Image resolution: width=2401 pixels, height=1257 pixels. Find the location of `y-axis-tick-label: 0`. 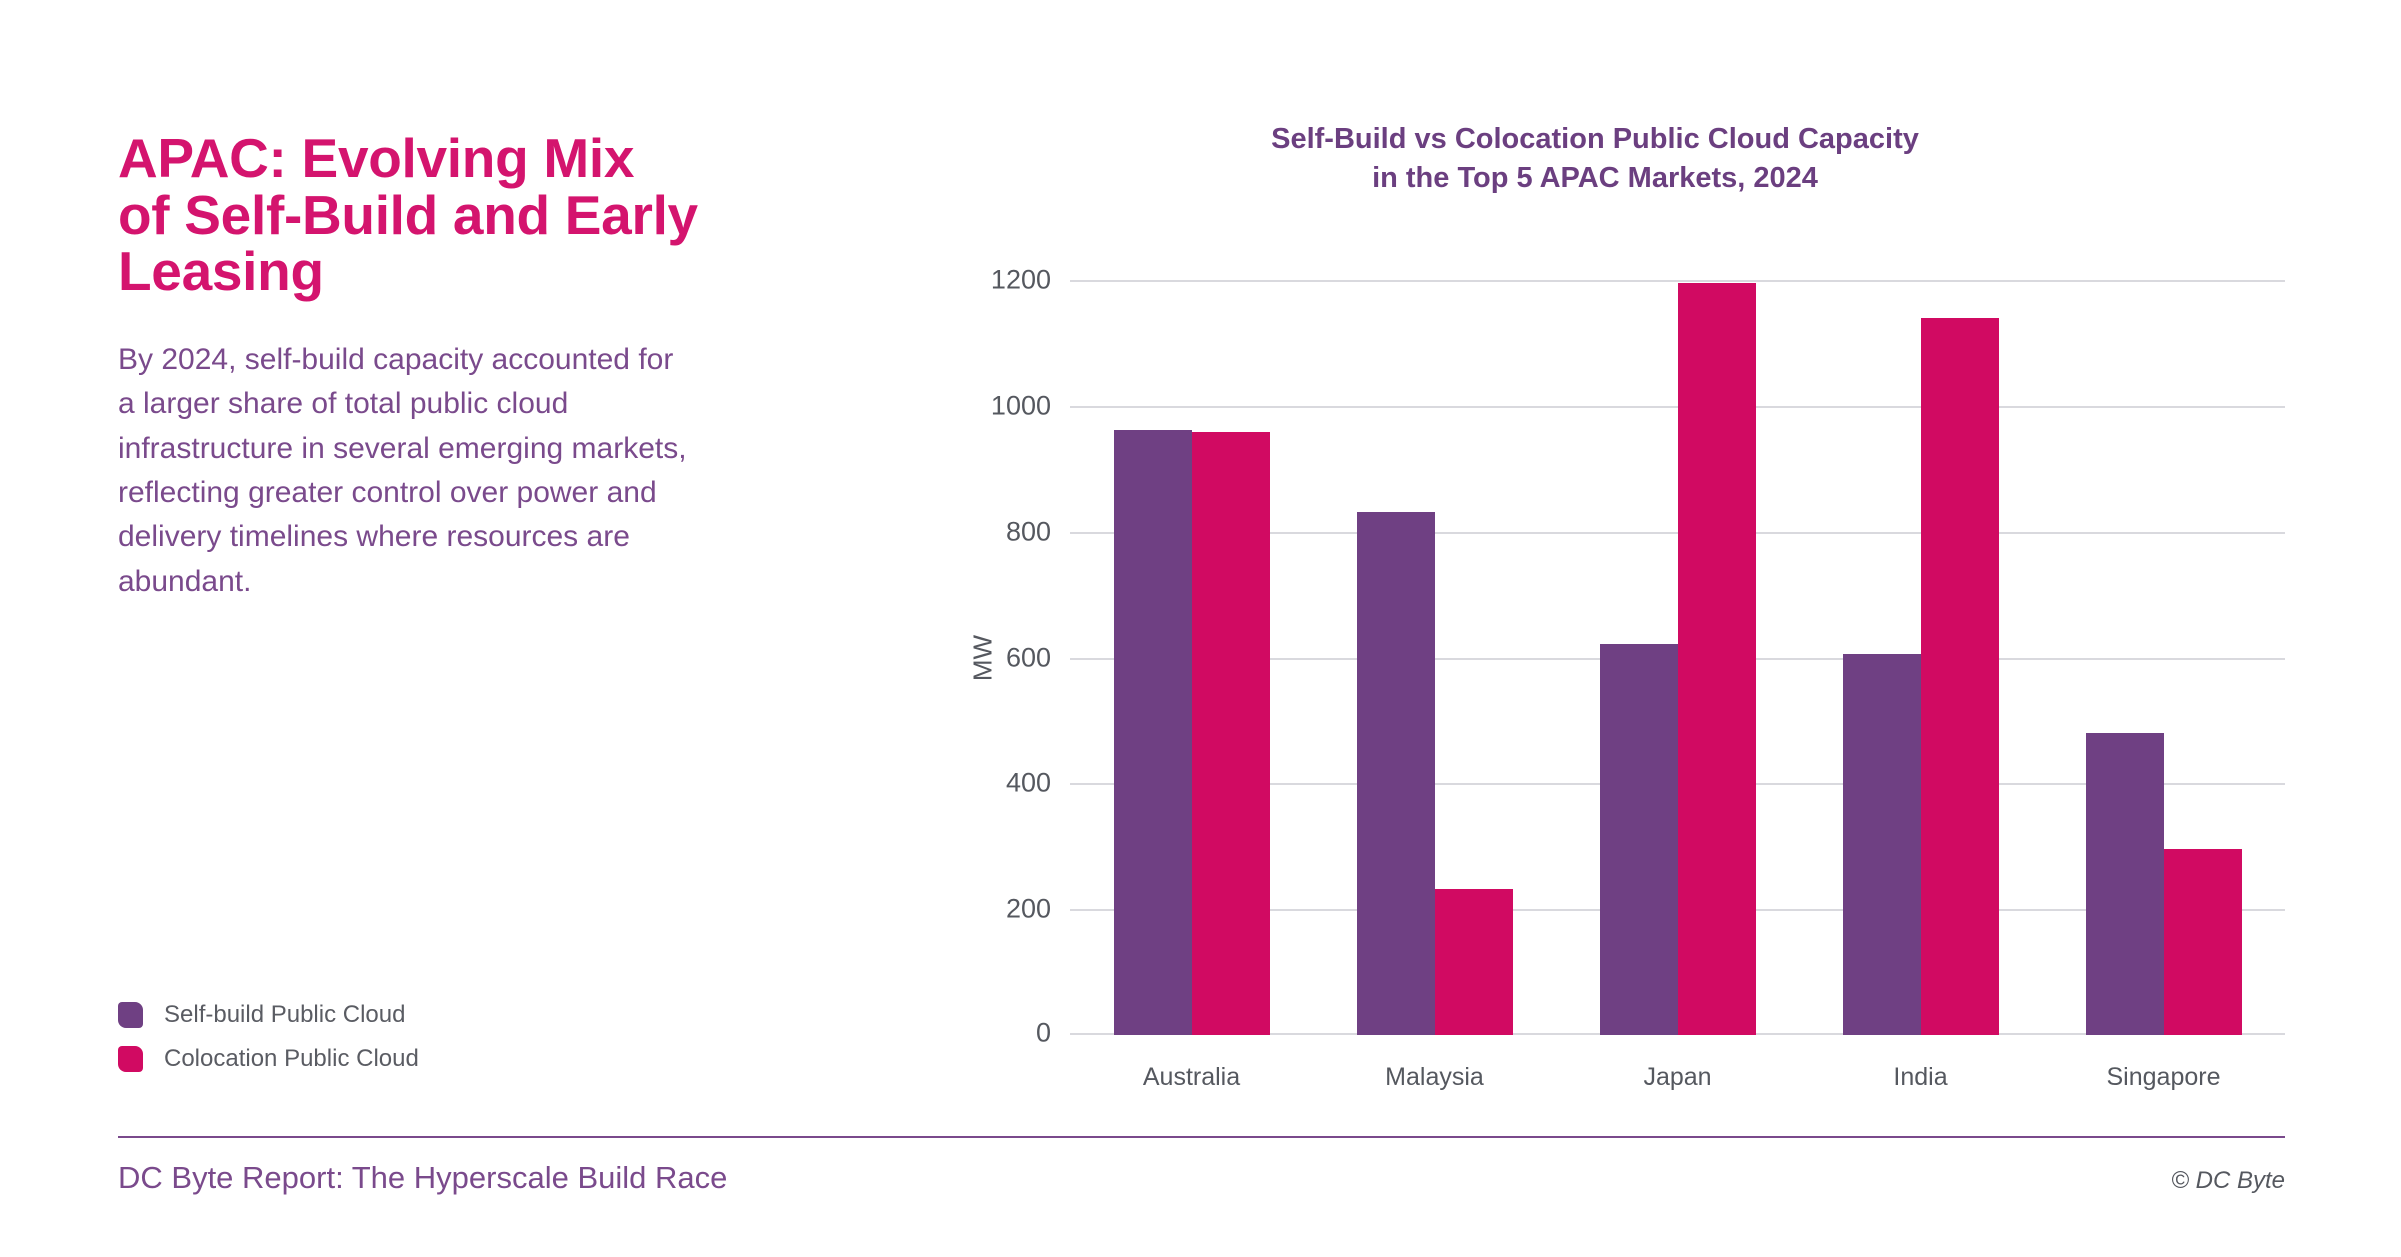

y-axis-tick-label: 0 is located at coordinates (1043, 1032).